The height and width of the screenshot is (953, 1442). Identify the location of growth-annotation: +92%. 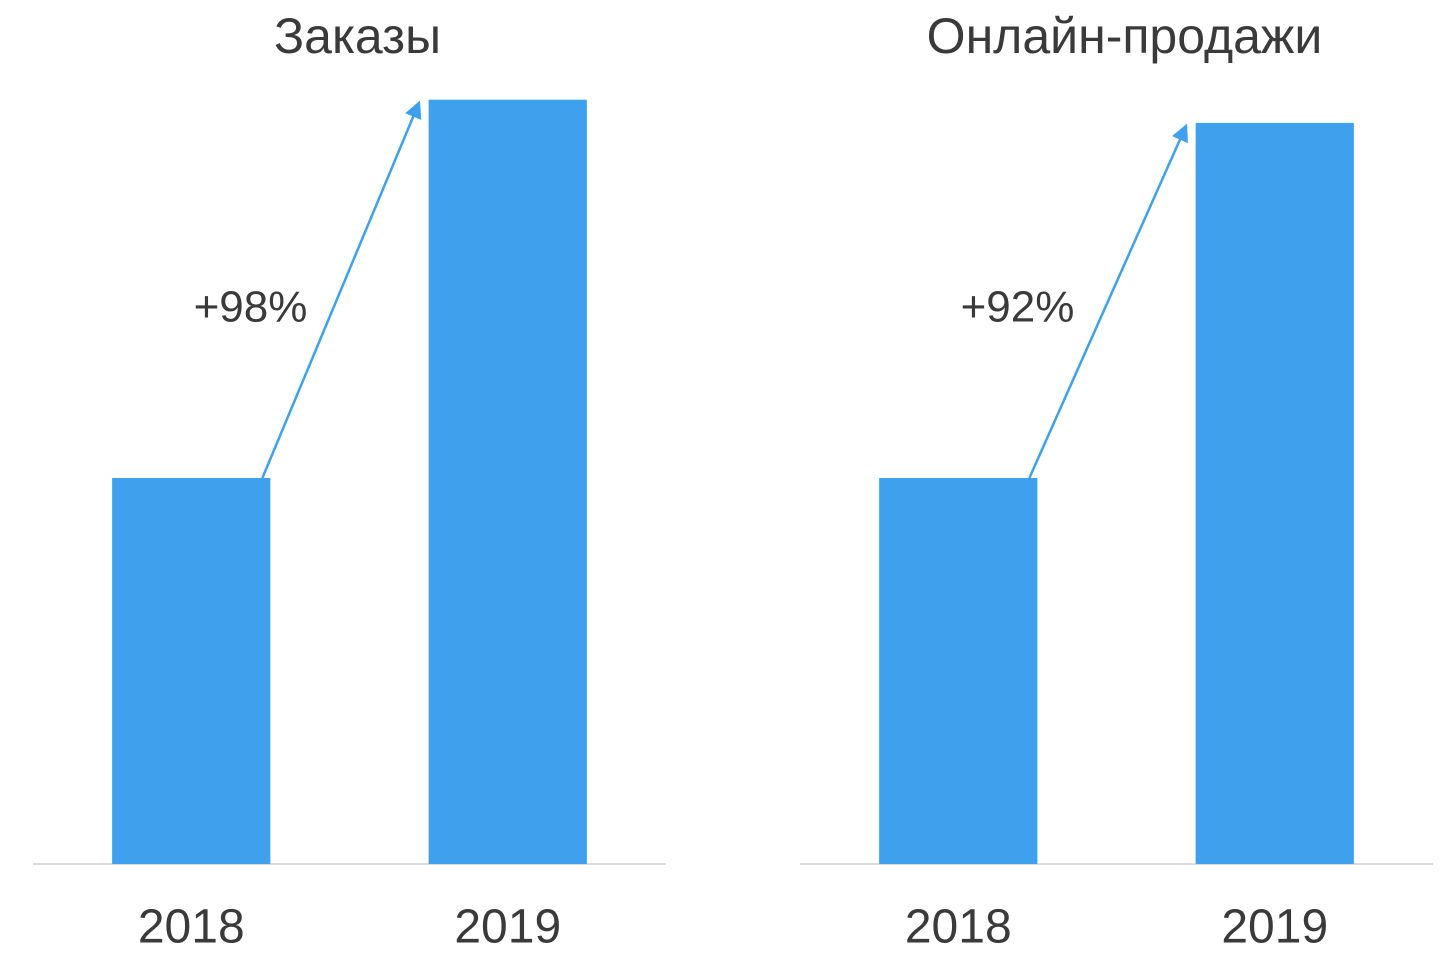
(1018, 307).